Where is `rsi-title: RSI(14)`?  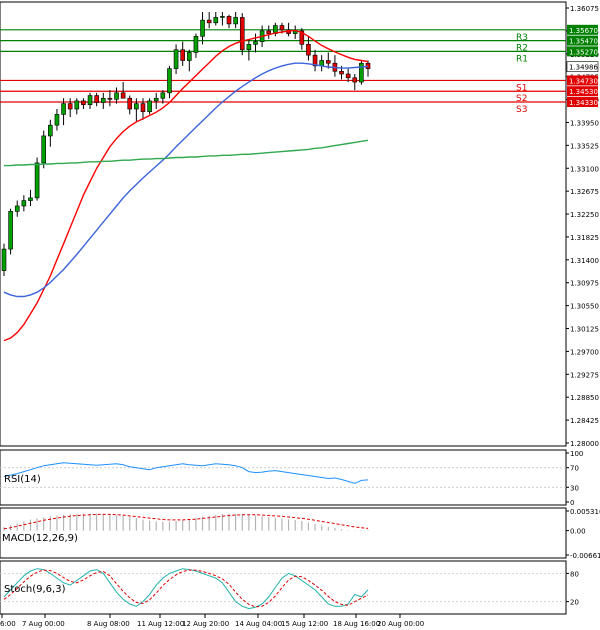 rsi-title: RSI(14) is located at coordinates (22, 479).